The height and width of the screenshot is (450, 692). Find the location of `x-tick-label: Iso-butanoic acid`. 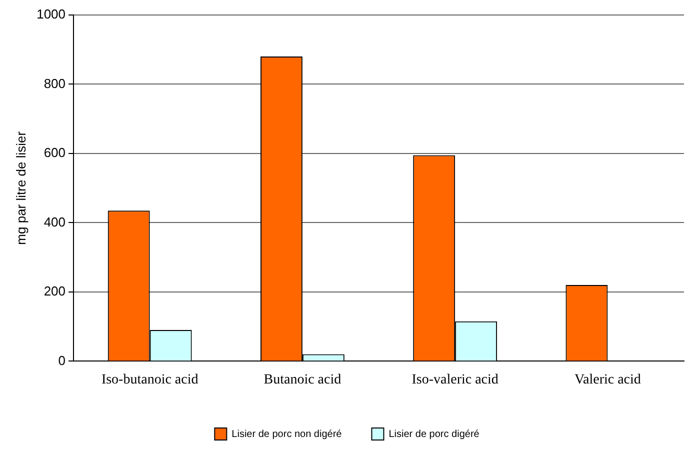

x-tick-label: Iso-butanoic acid is located at coordinates (149, 380).